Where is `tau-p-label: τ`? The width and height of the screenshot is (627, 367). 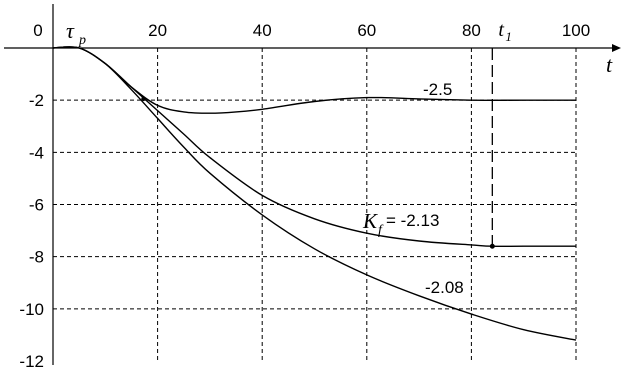 tau-p-label: τ is located at coordinates (70, 30).